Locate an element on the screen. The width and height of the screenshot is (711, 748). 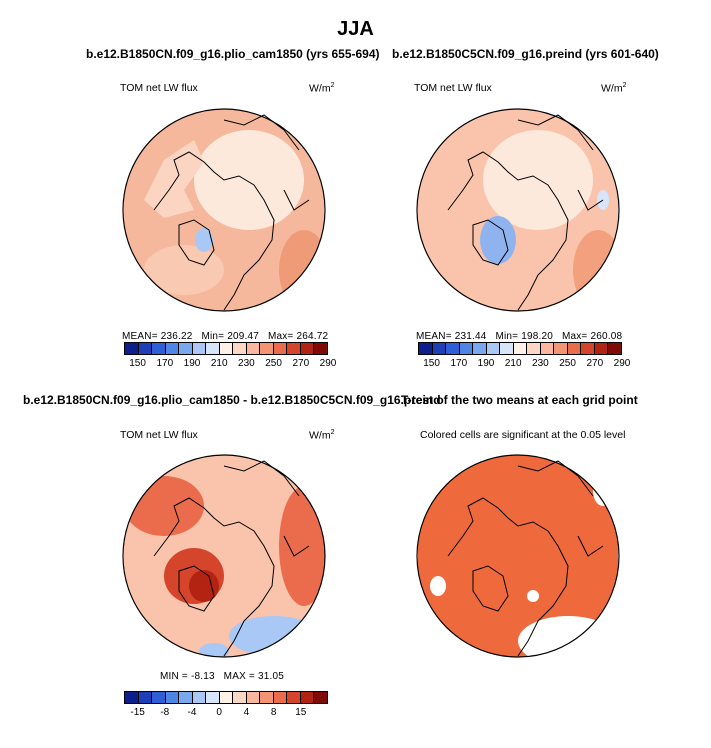
colorbar-tick-label: 15 is located at coordinates (301, 712).